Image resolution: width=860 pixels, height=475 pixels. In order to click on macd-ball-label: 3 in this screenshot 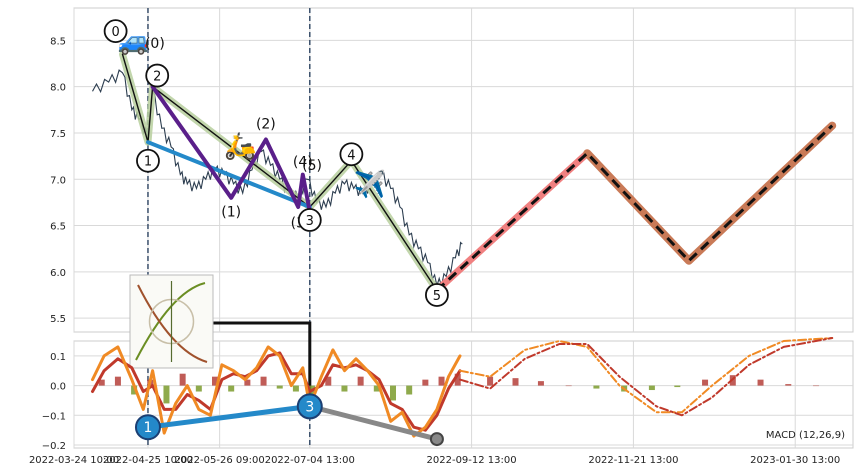, I will do `click(309, 407)`.